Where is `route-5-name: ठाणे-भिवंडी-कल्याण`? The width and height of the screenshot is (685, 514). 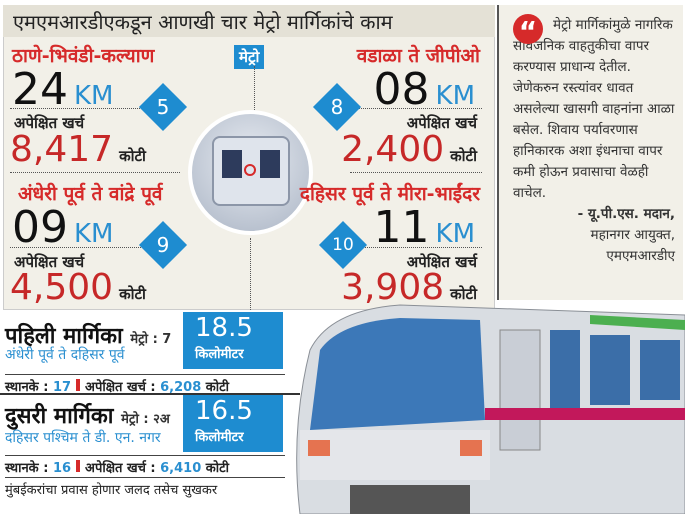
route-5-name: ठाणे-भिवंडी-कल्याण is located at coordinates (83, 56).